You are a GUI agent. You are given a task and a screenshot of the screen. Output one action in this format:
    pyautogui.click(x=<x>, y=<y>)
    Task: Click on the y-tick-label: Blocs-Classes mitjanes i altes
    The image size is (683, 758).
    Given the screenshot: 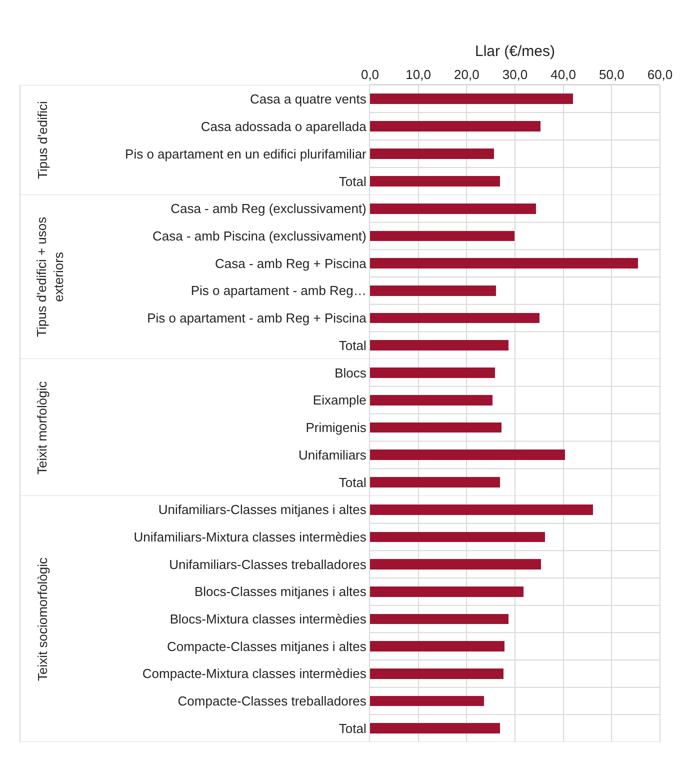 What is the action you would take?
    pyautogui.click(x=280, y=591)
    